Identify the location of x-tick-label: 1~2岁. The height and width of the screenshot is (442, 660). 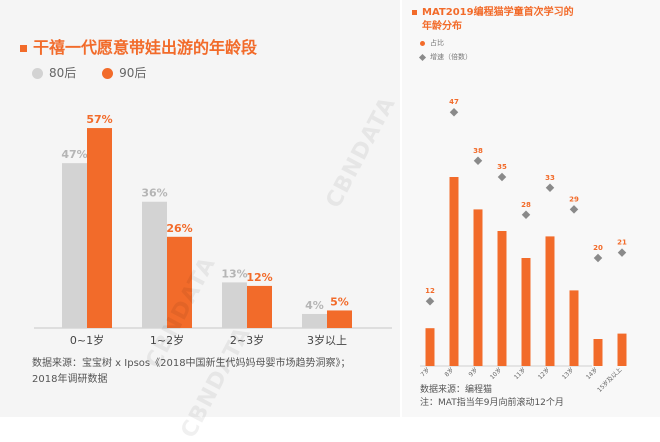
(167, 340).